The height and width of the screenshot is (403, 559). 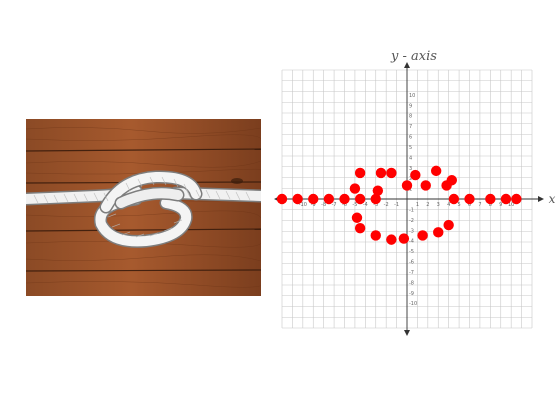 What do you see at coordinates (375, 205) in the screenshot?
I see `x-tick-label: -3` at bounding box center [375, 205].